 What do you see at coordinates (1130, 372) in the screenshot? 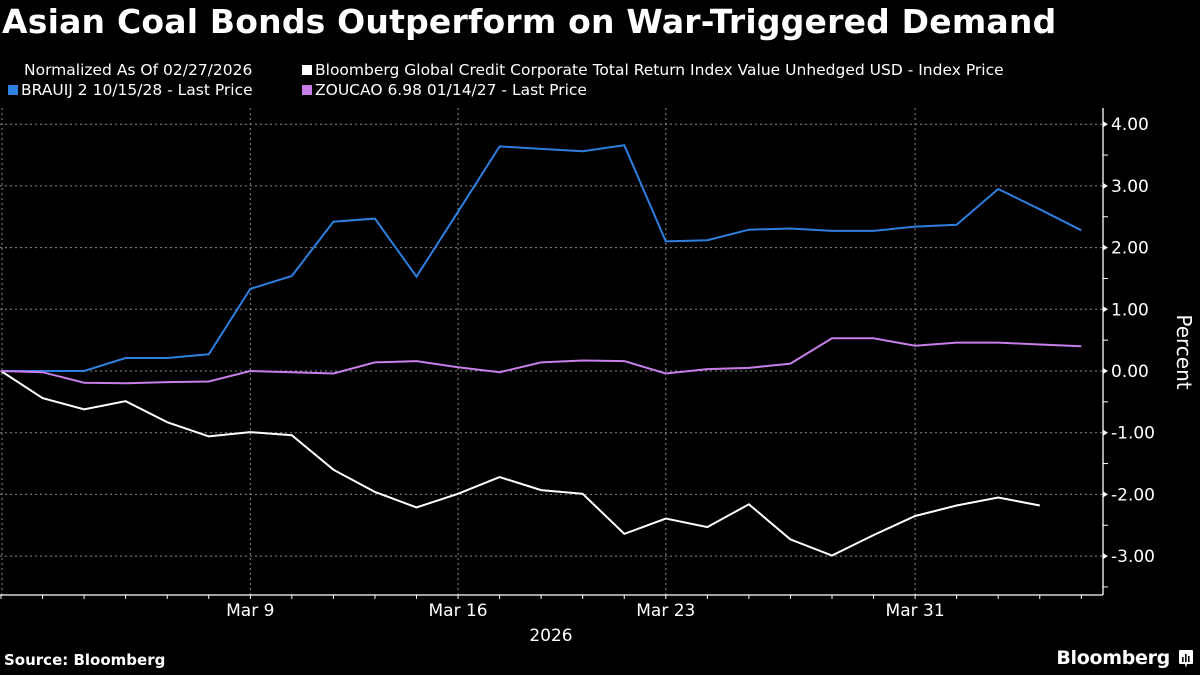
I see `y-tick-label: 0.00` at bounding box center [1130, 372].